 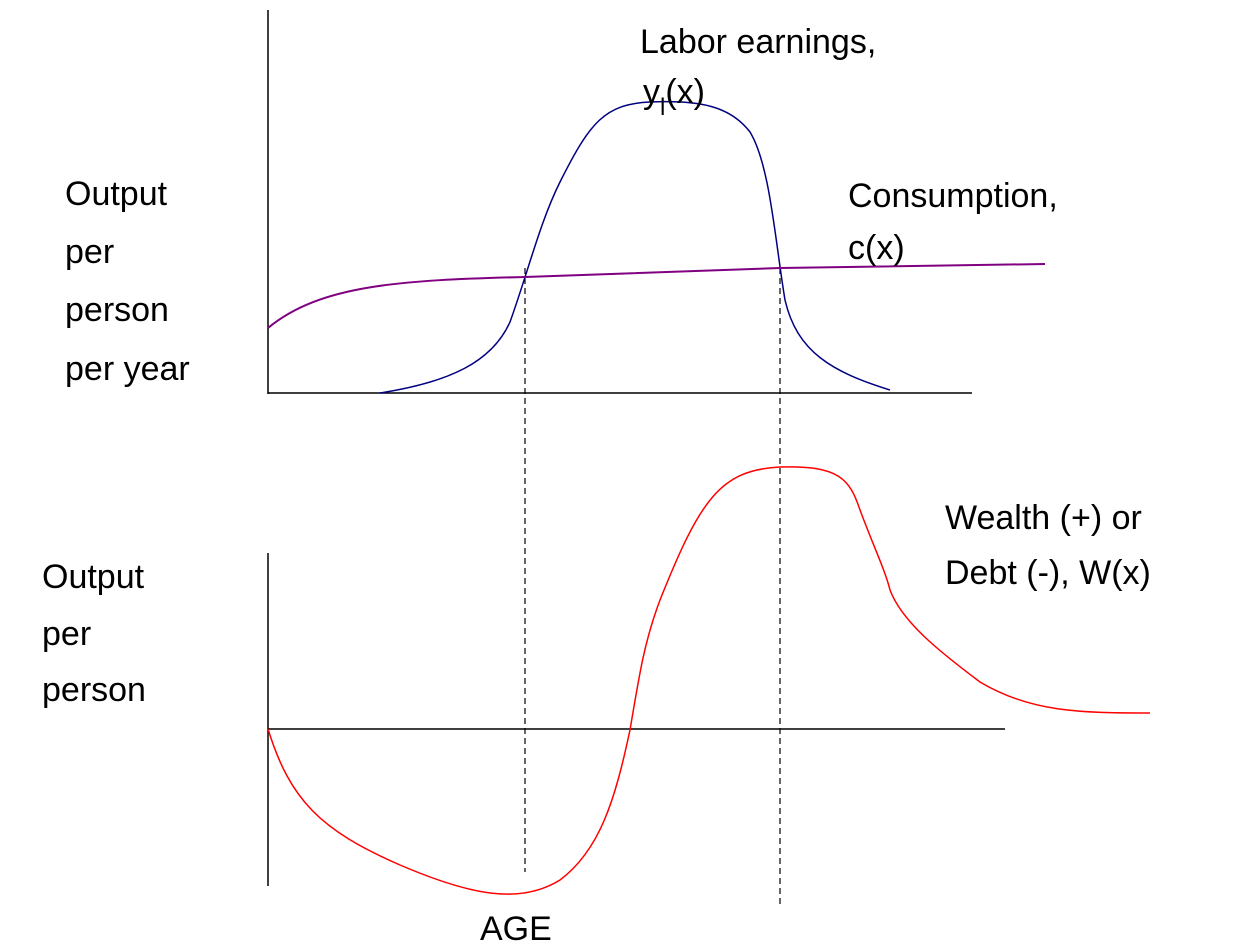 I want to click on earnings-label: Labor earnings,, so click(x=758, y=42).